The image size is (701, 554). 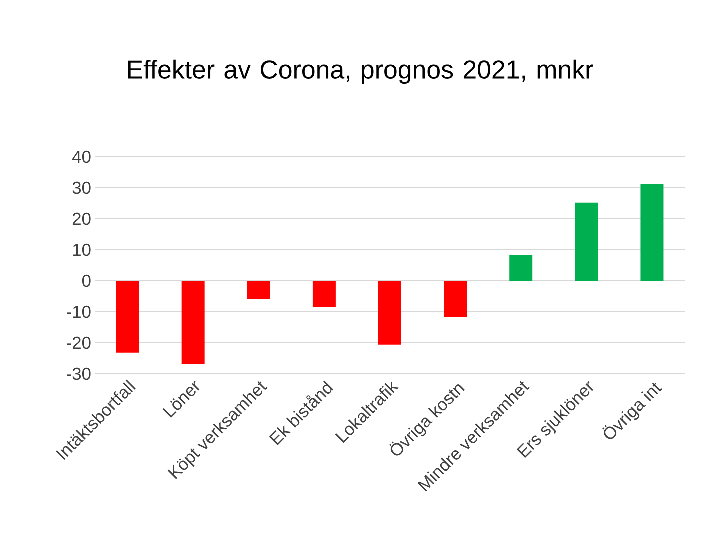 What do you see at coordinates (79, 374) in the screenshot?
I see `y-tick-label: -30` at bounding box center [79, 374].